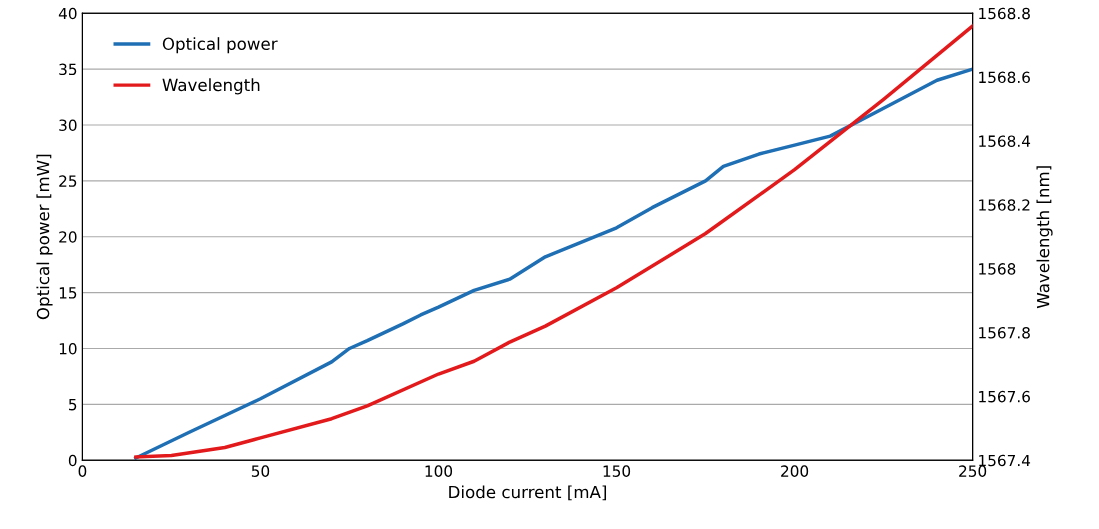 The image size is (1099, 529). Describe the element at coordinates (68, 348) in the screenshot. I see `y-tick-label: 10` at that location.